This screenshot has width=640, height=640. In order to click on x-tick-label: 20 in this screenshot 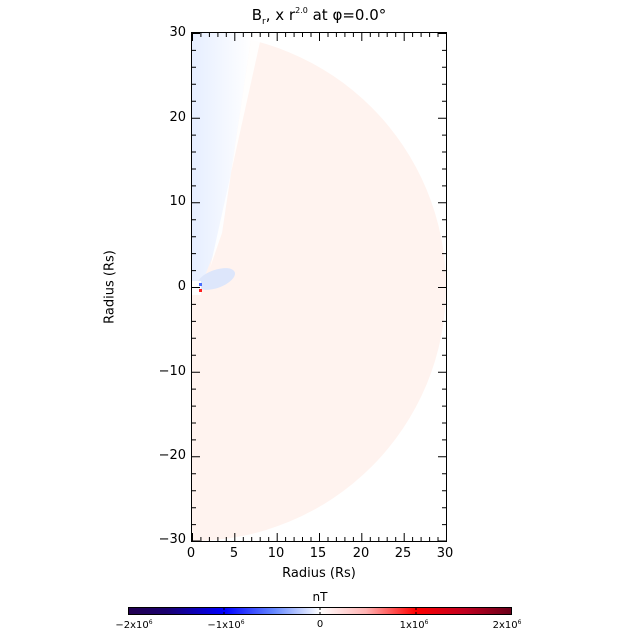, I will do `click(361, 553)`.